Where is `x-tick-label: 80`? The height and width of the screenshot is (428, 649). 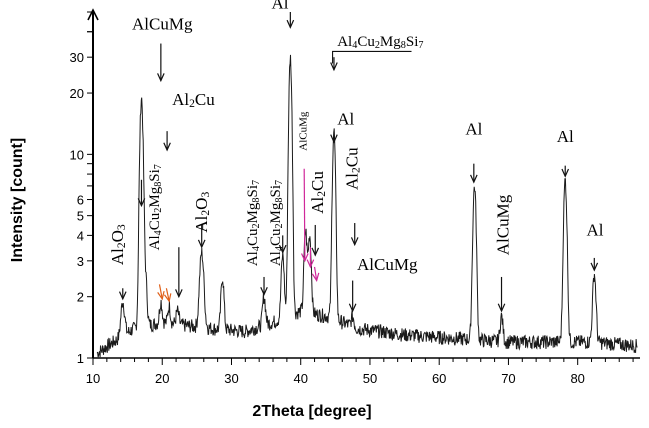 x-tick-label: 80 is located at coordinates (577, 378).